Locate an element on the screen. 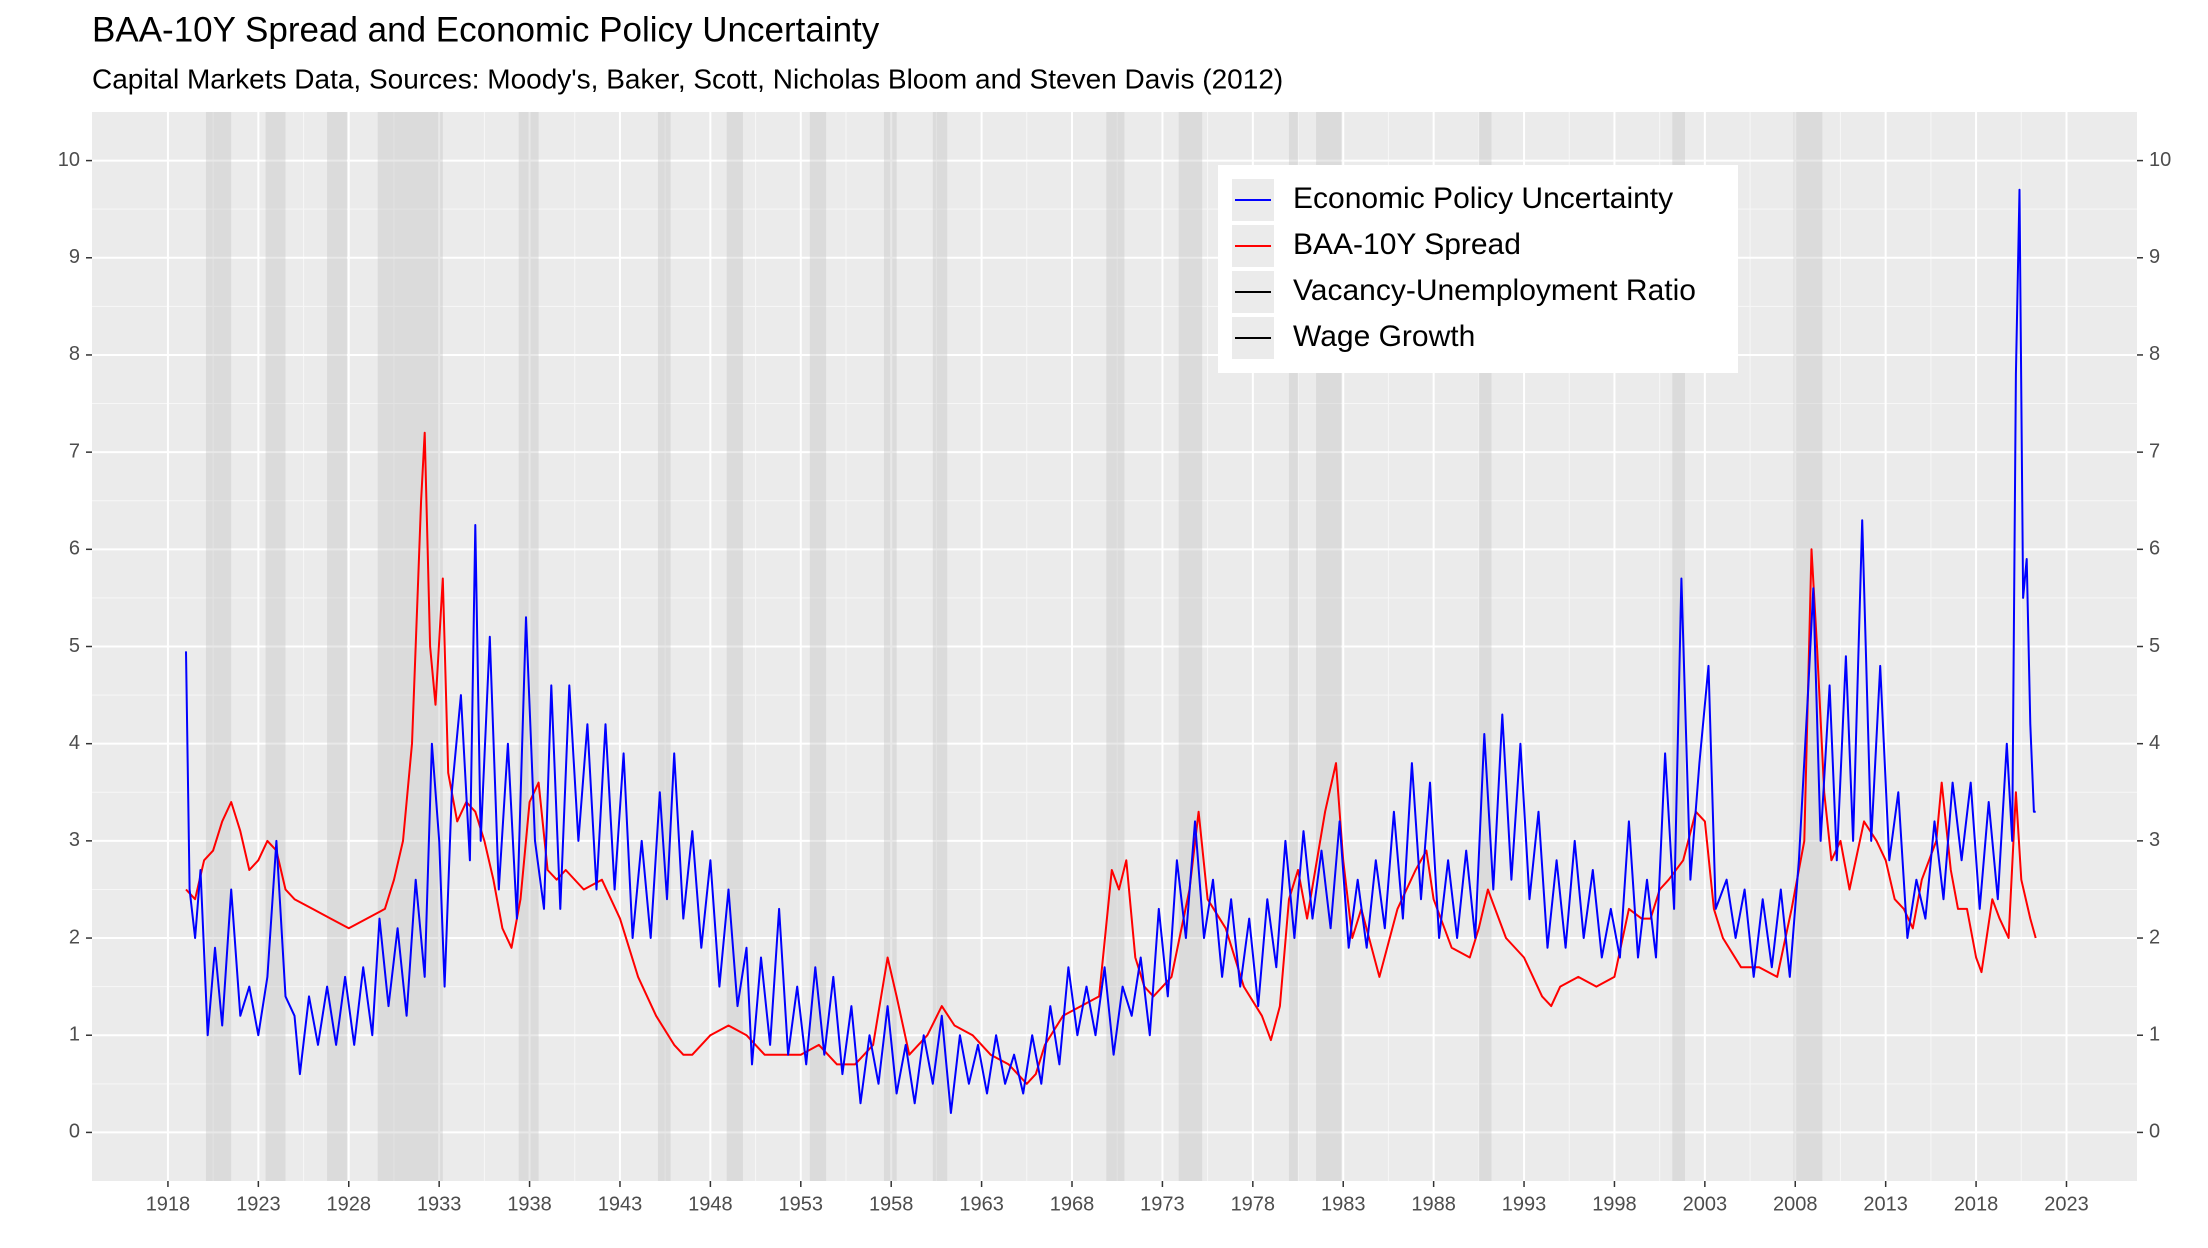 This screenshot has width=2208, height=1248. legend-label: Economic Policy Uncertainty is located at coordinates (1483, 198).